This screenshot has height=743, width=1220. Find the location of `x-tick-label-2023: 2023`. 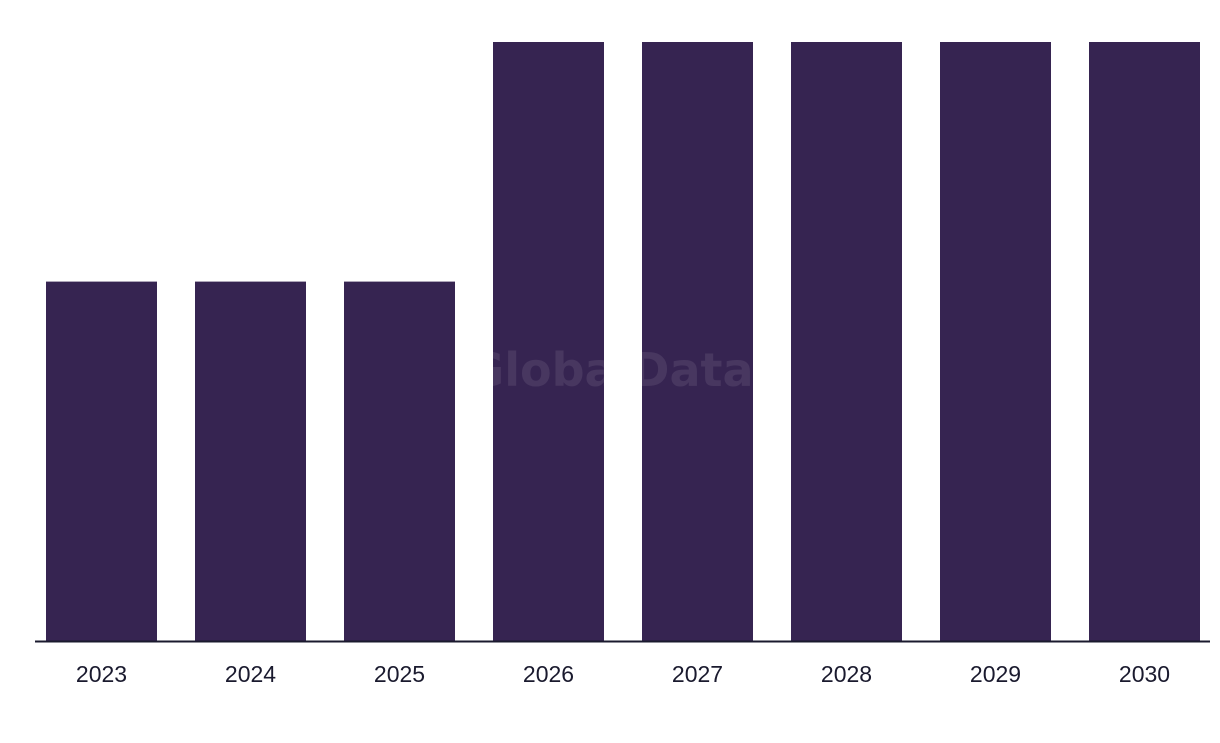

x-tick-label-2023: 2023 is located at coordinates (101, 674).